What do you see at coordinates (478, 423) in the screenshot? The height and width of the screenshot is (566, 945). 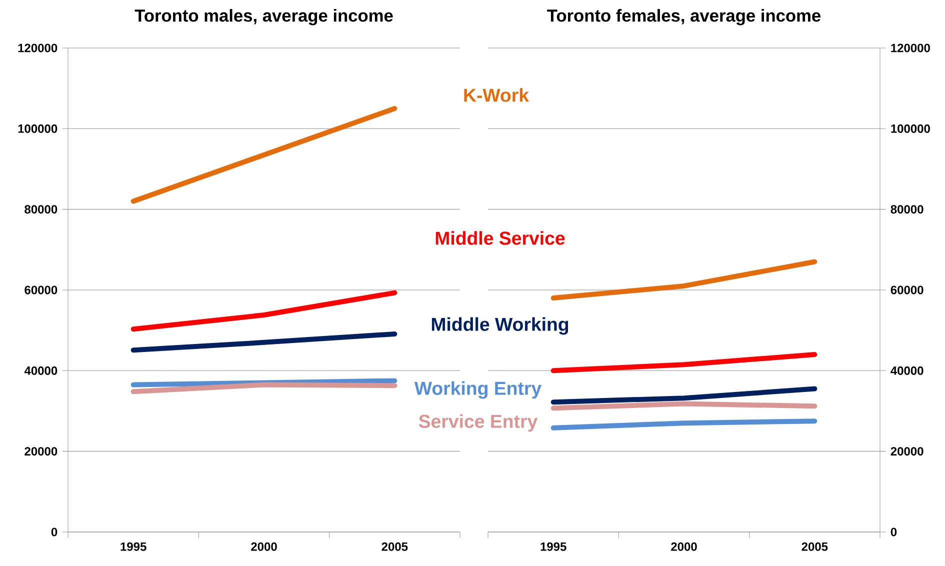 I see `text: Service Entry` at bounding box center [478, 423].